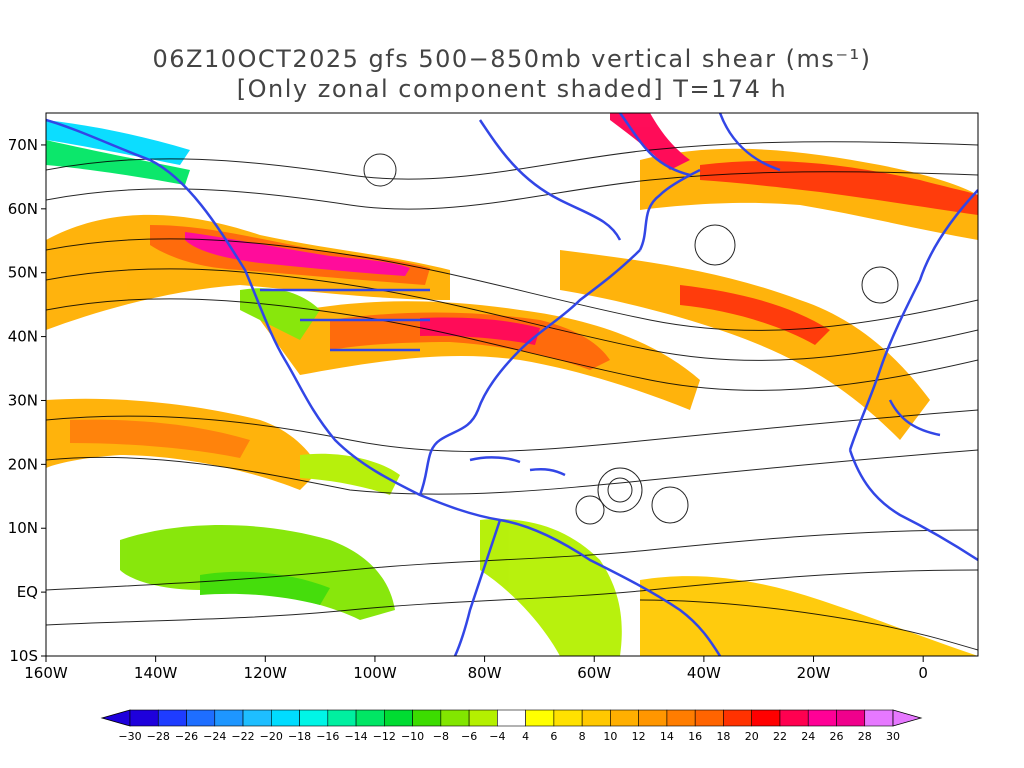  Describe the element at coordinates (297, 254) in the screenshot. I see `jet-max-north-pacific` at that location.